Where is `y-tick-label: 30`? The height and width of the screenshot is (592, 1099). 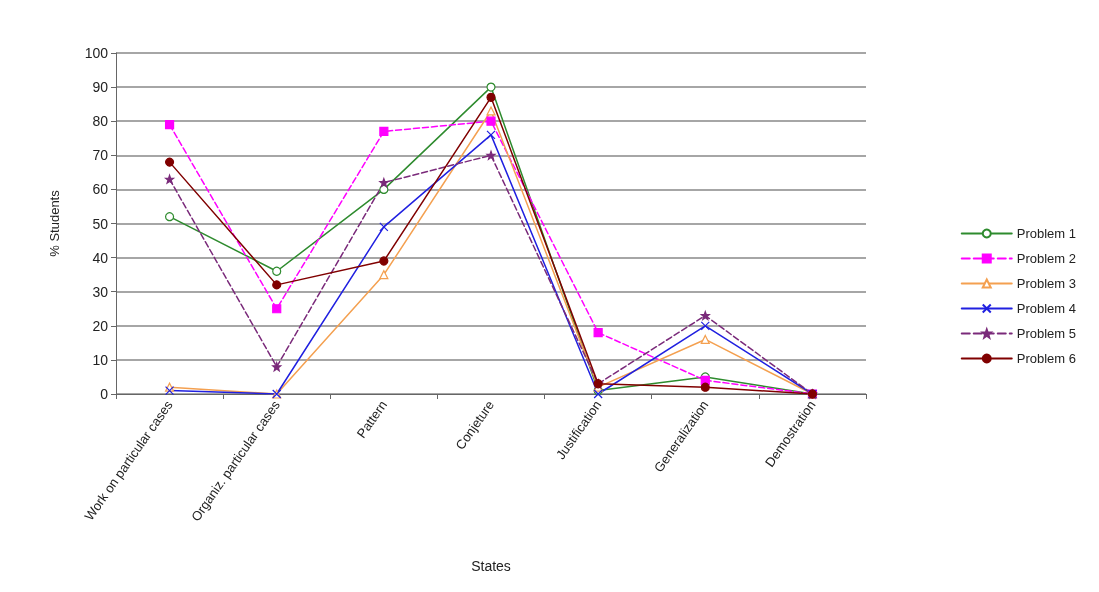
y-tick-label: 30 is located at coordinates (100, 291).